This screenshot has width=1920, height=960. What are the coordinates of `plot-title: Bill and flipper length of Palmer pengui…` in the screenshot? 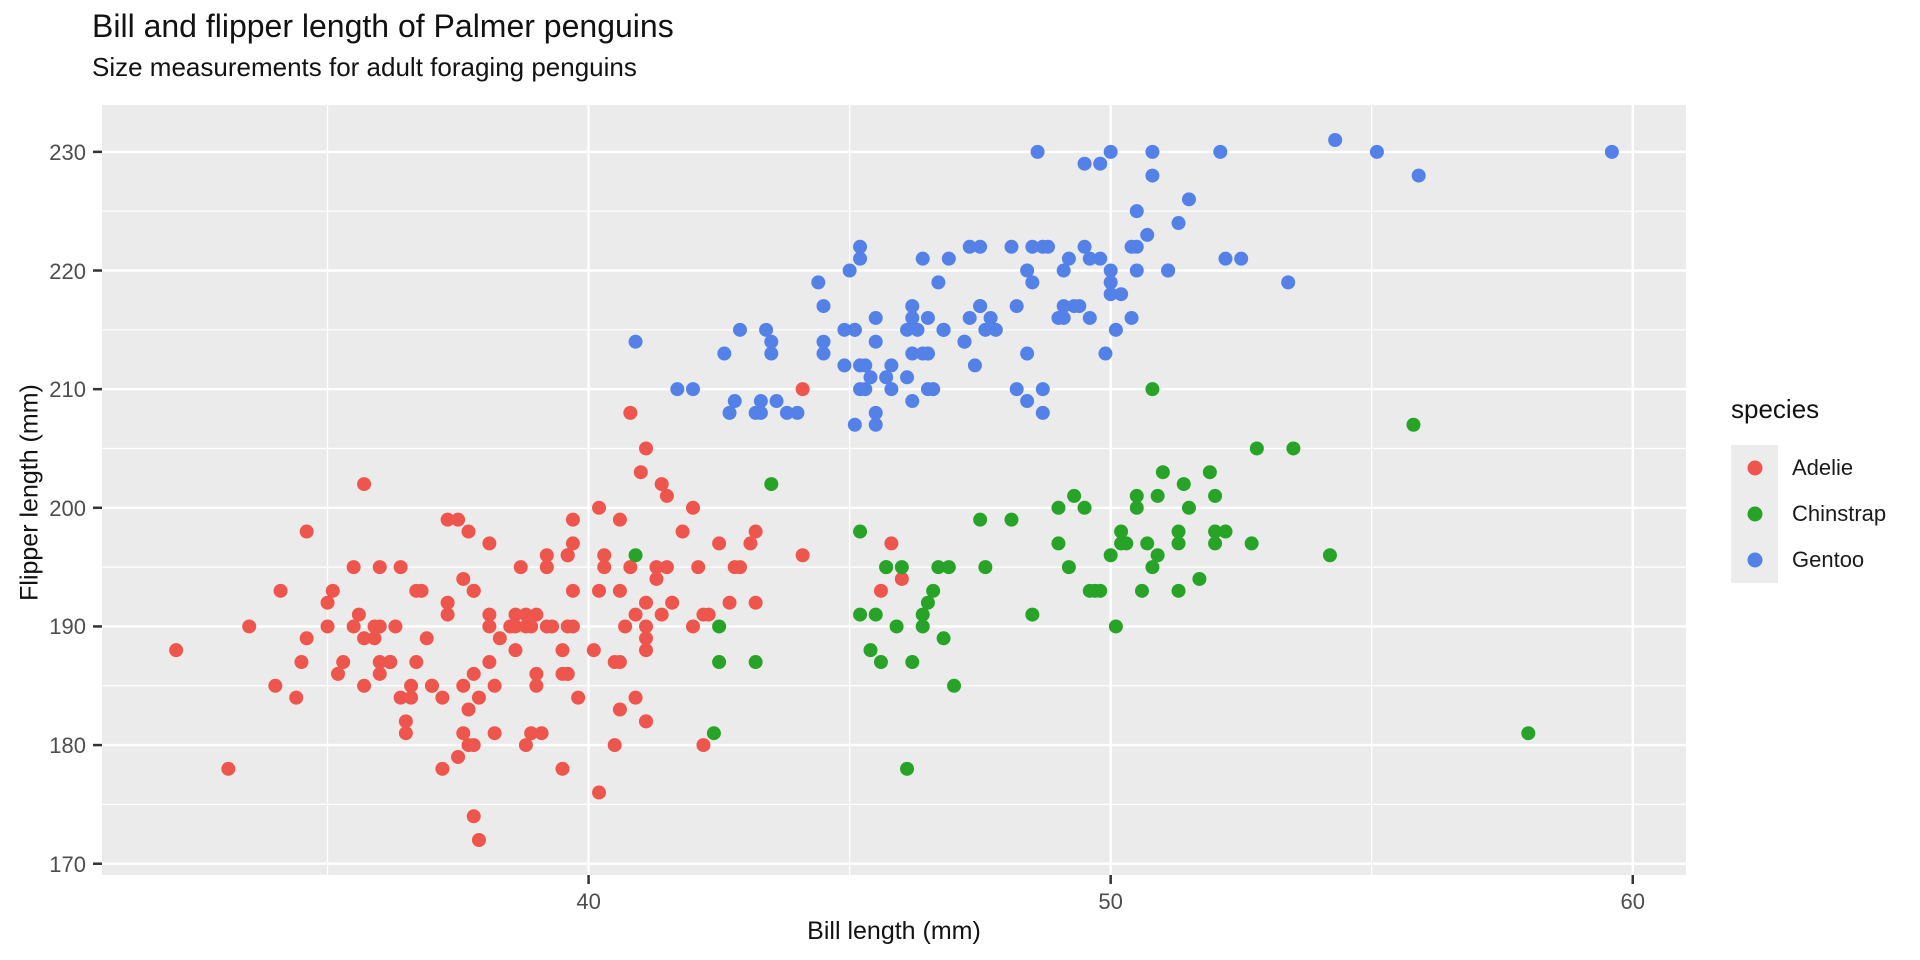 It's located at (383, 26).